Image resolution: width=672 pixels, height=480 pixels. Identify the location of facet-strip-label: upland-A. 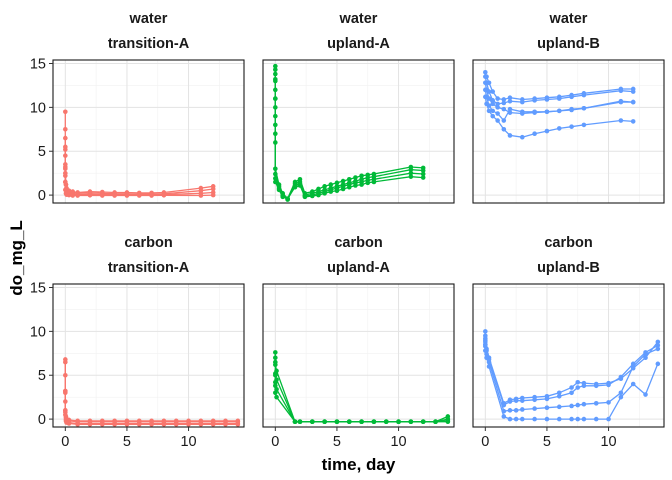
(358, 268).